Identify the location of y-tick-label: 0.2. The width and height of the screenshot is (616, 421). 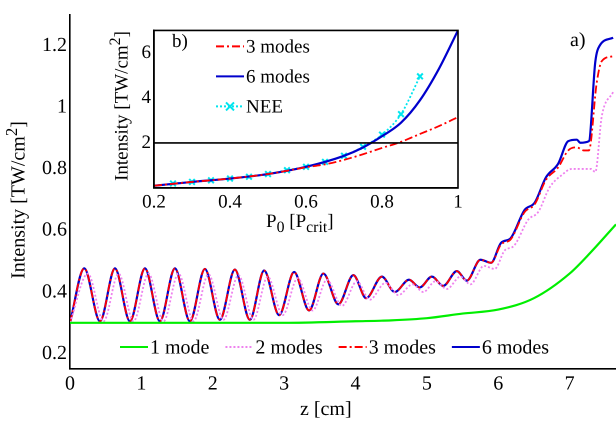
(54, 353).